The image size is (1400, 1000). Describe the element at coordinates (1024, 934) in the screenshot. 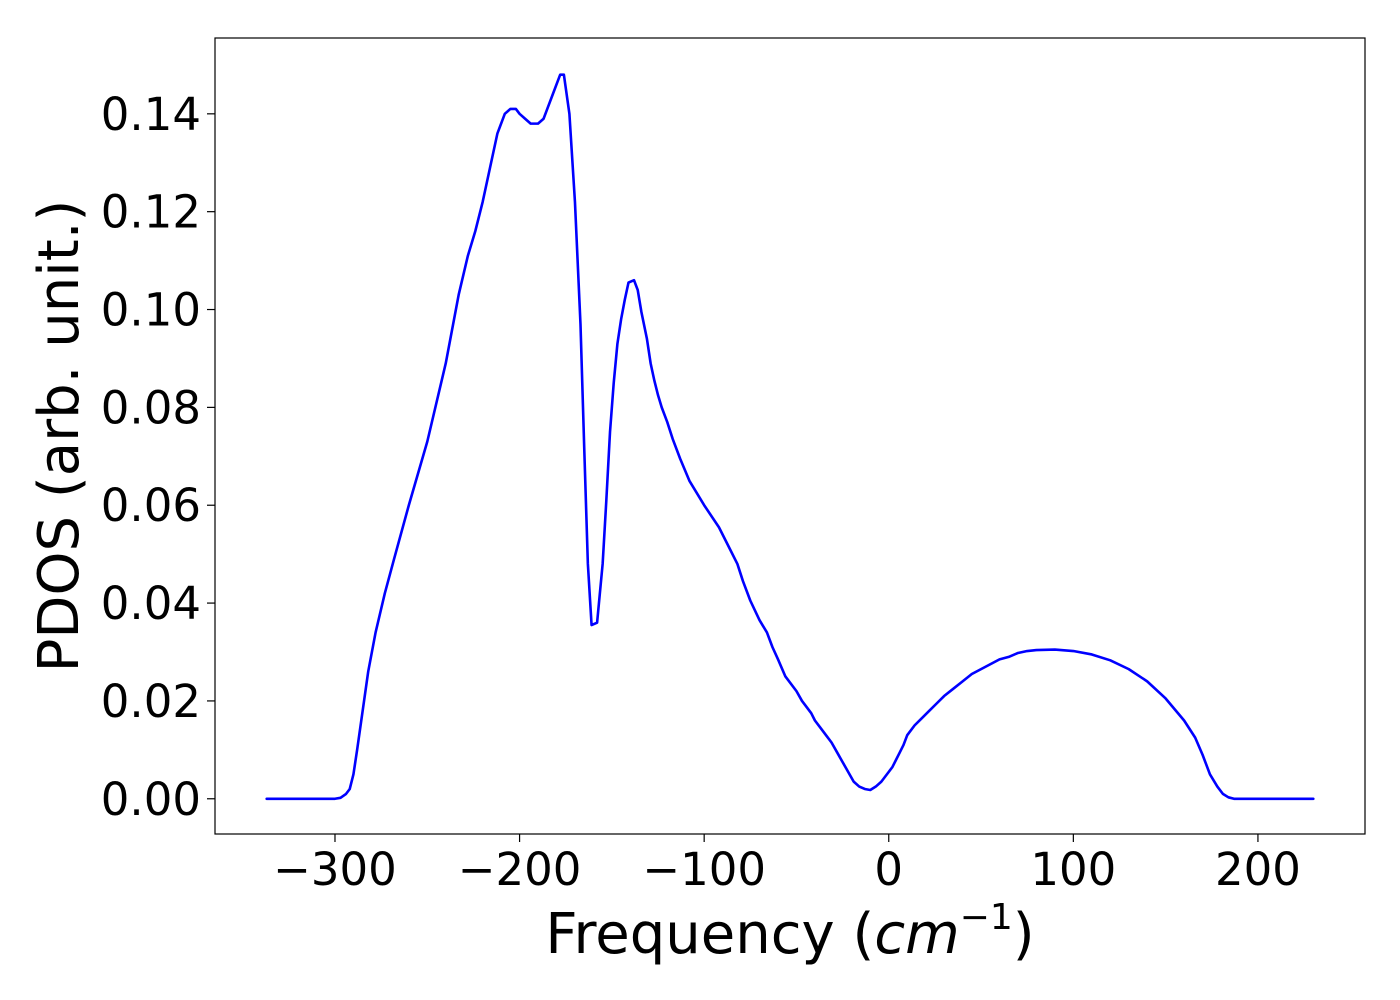

I see `x-axis-title-suffix: )` at that location.